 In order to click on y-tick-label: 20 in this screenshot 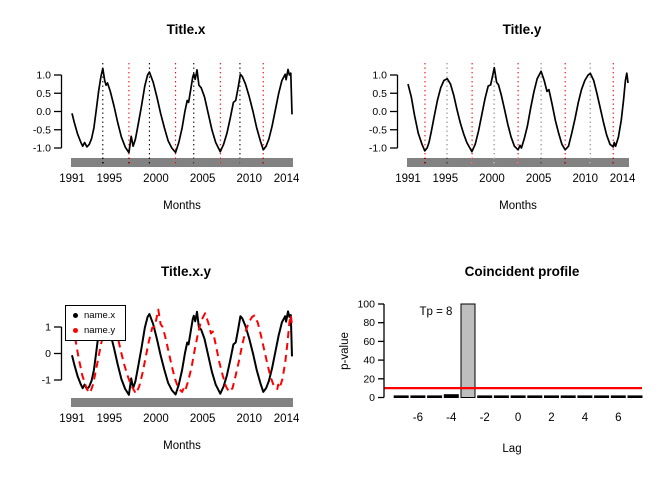, I will do `click(369, 379)`.